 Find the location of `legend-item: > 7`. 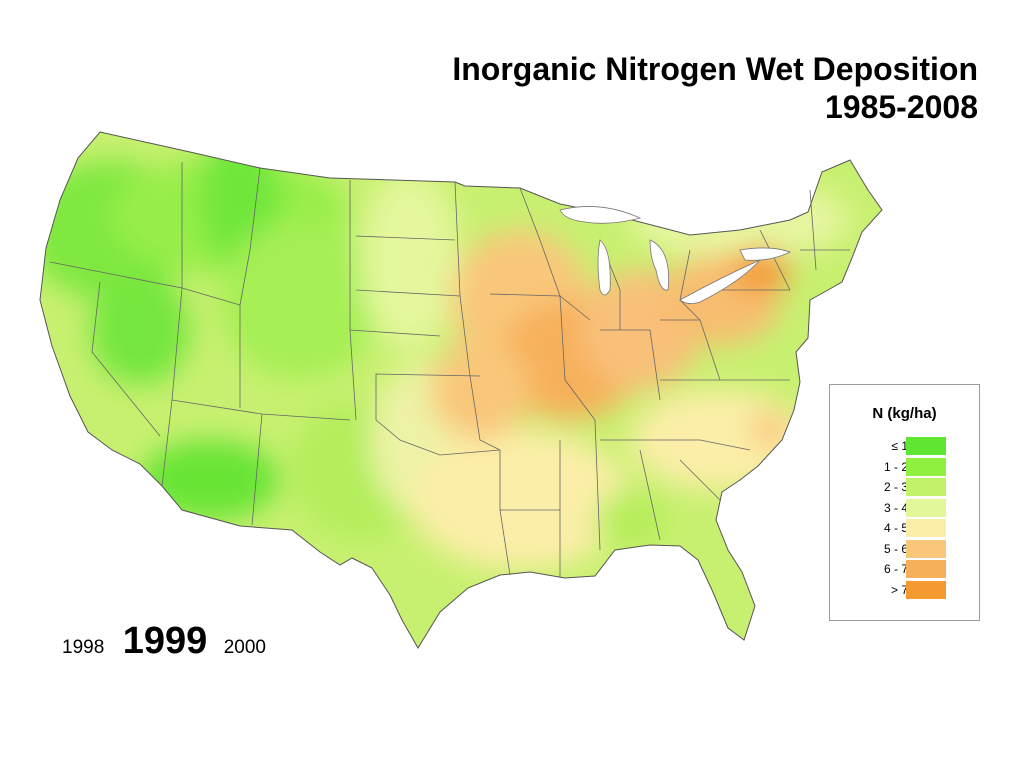

legend-item: > 7 is located at coordinates (904, 590).